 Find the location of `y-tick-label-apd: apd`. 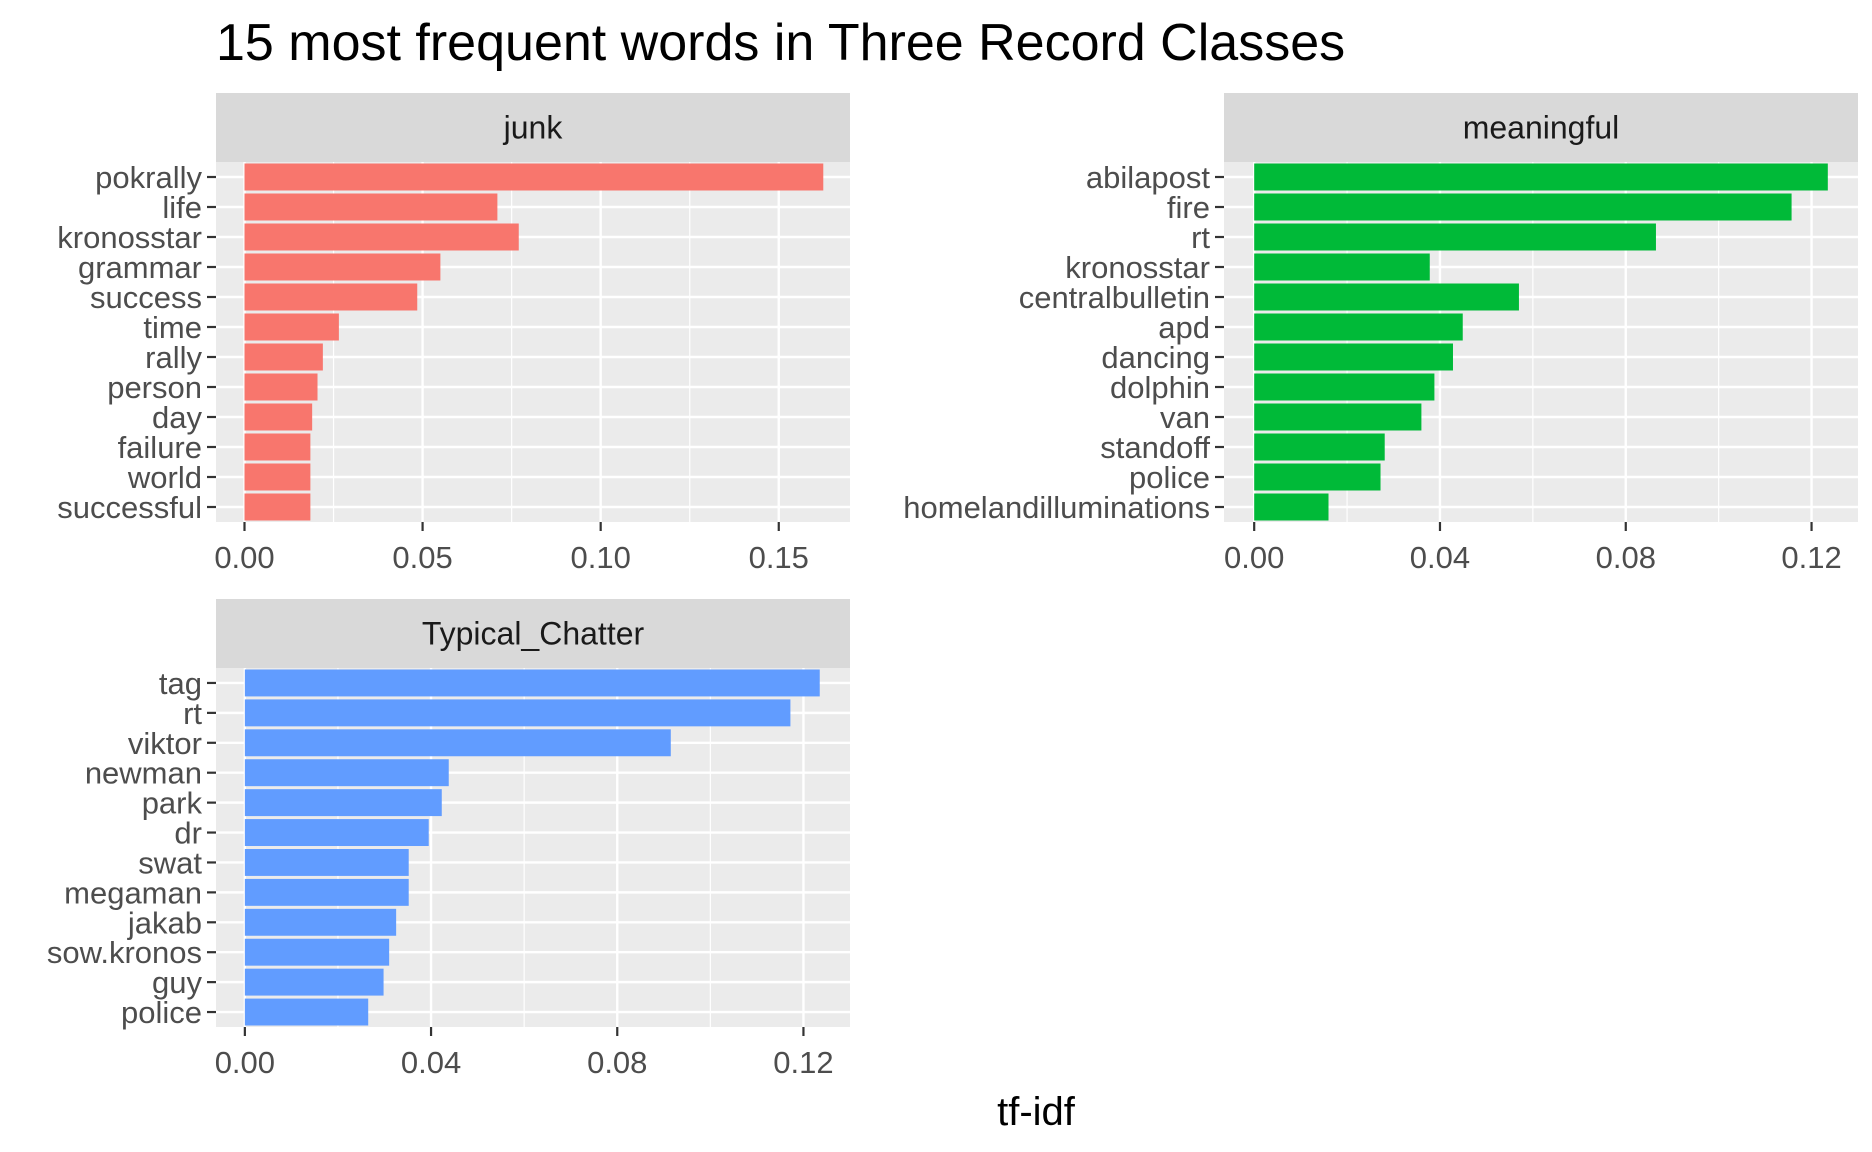

y-tick-label-apd: apd is located at coordinates (1184, 327).